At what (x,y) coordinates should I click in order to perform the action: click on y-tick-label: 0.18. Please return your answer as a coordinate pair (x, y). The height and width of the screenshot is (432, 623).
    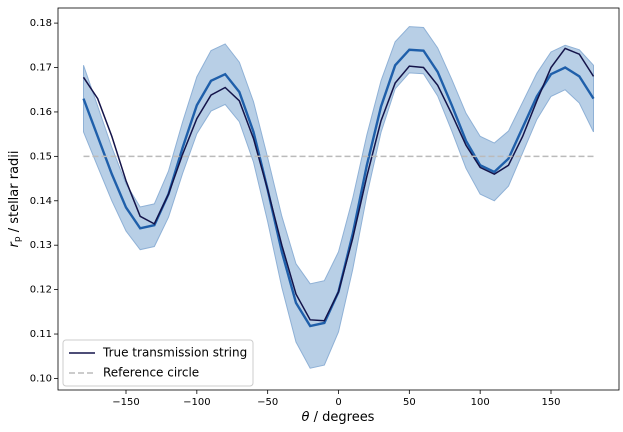
    Looking at the image, I should click on (41, 23).